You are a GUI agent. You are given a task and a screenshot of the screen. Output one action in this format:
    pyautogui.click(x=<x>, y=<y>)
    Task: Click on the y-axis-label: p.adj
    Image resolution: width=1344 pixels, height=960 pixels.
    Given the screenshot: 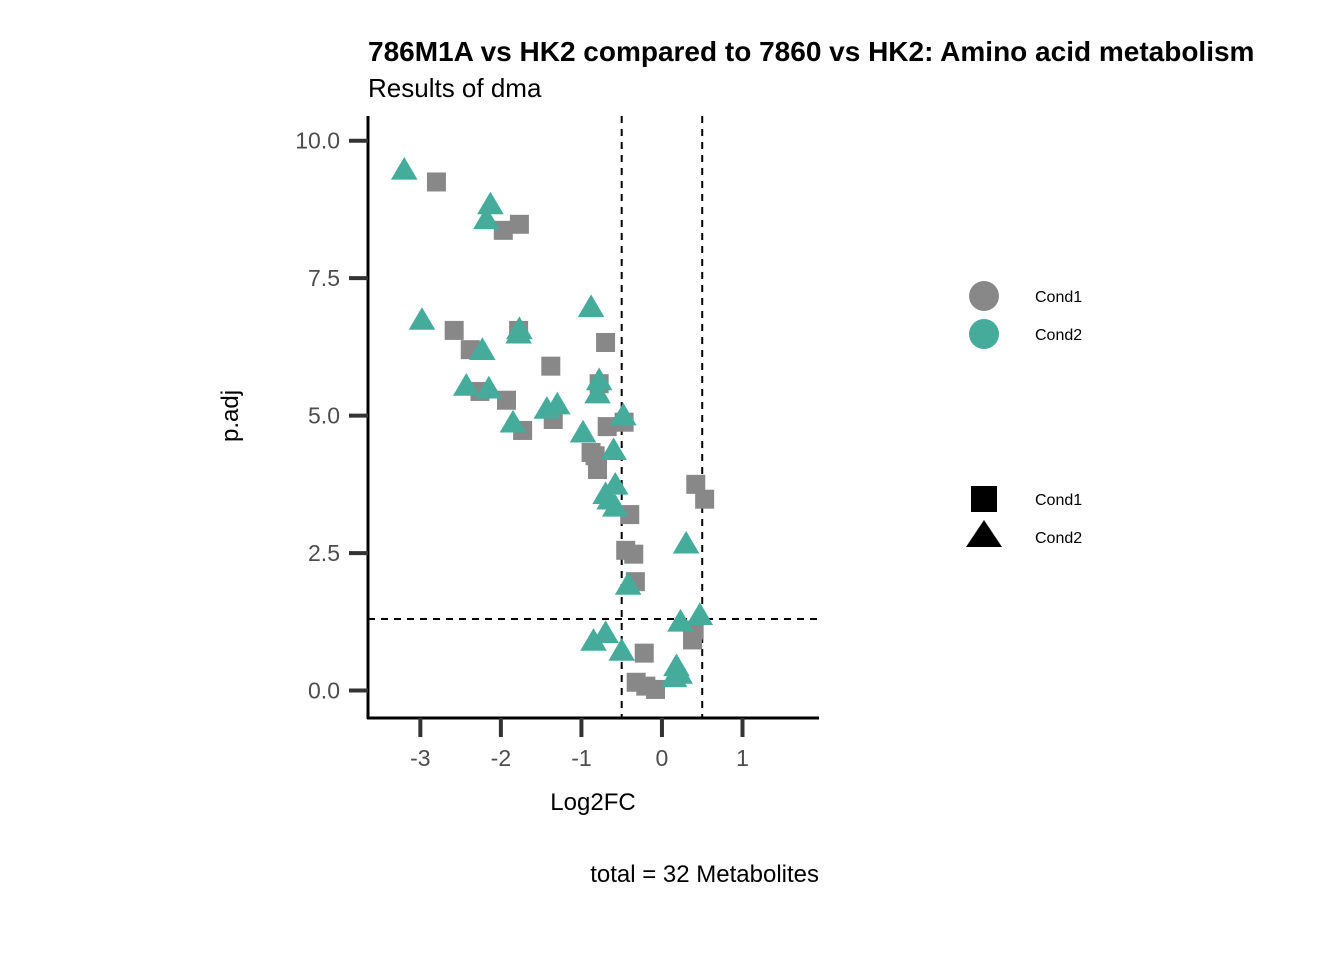 What is the action you would take?
    pyautogui.click(x=230, y=416)
    